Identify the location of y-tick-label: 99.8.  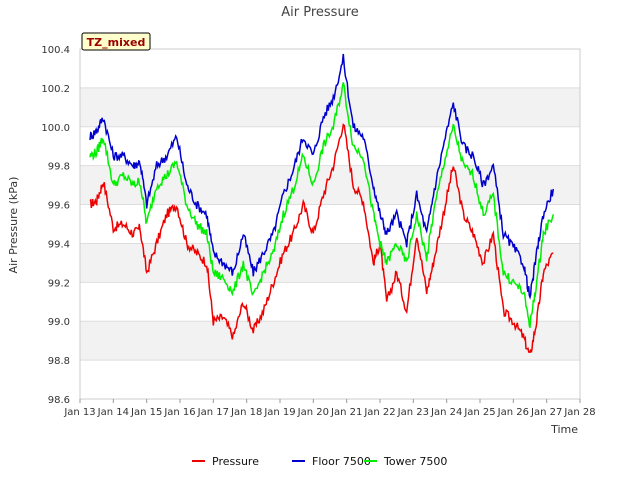
(59, 167).